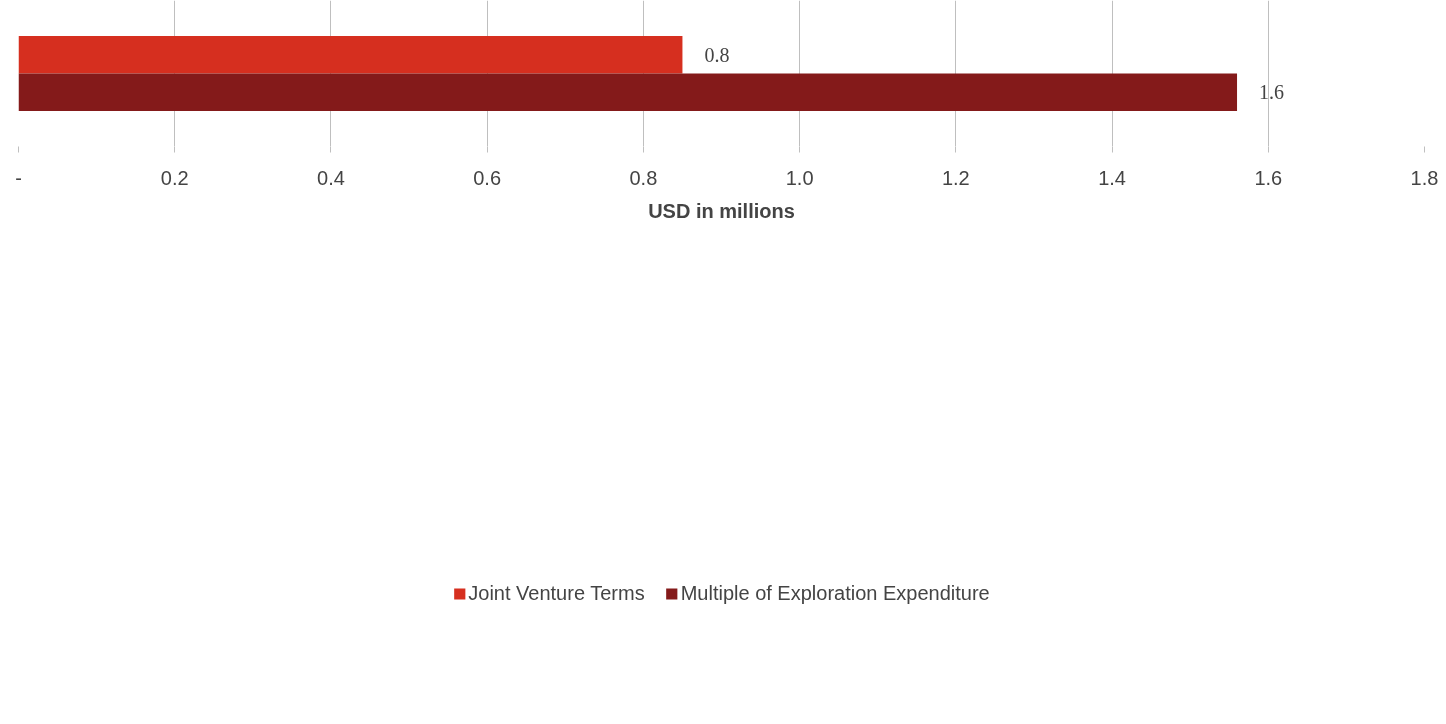 The image size is (1446, 724). Describe the element at coordinates (721, 210) in the screenshot. I see `x-axis-title: USD in millions` at that location.